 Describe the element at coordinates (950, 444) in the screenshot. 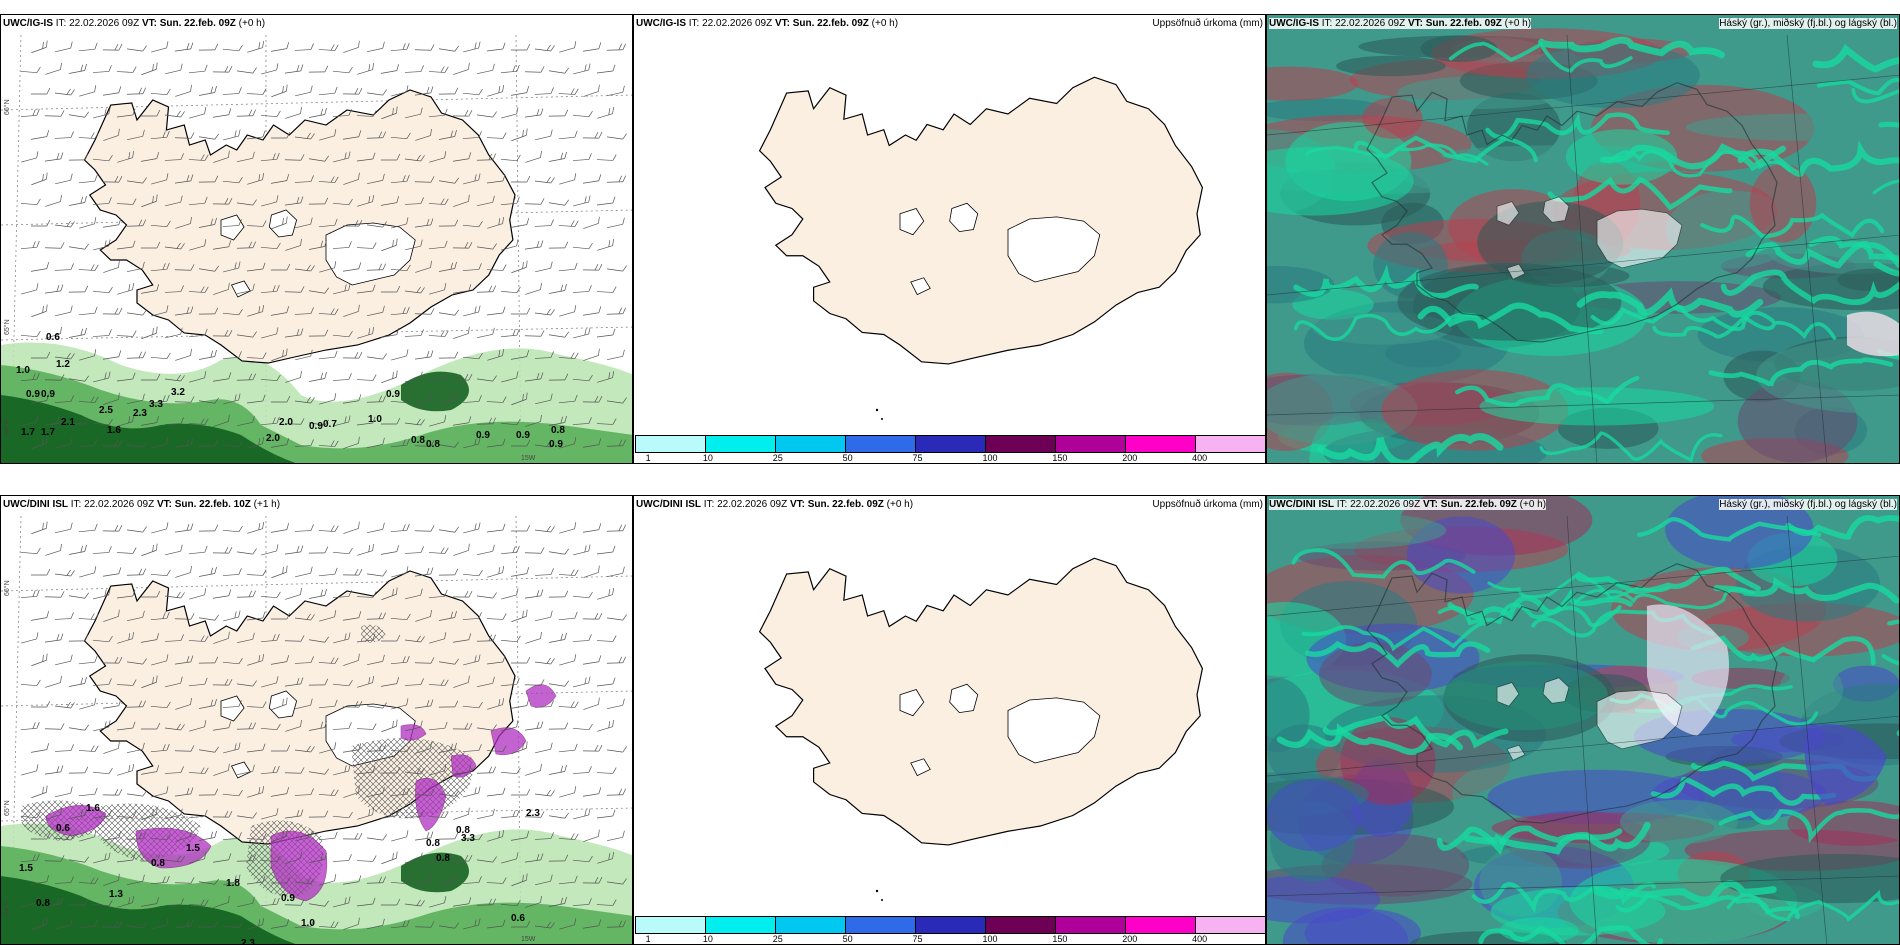

I see `precip-colorbar` at that location.